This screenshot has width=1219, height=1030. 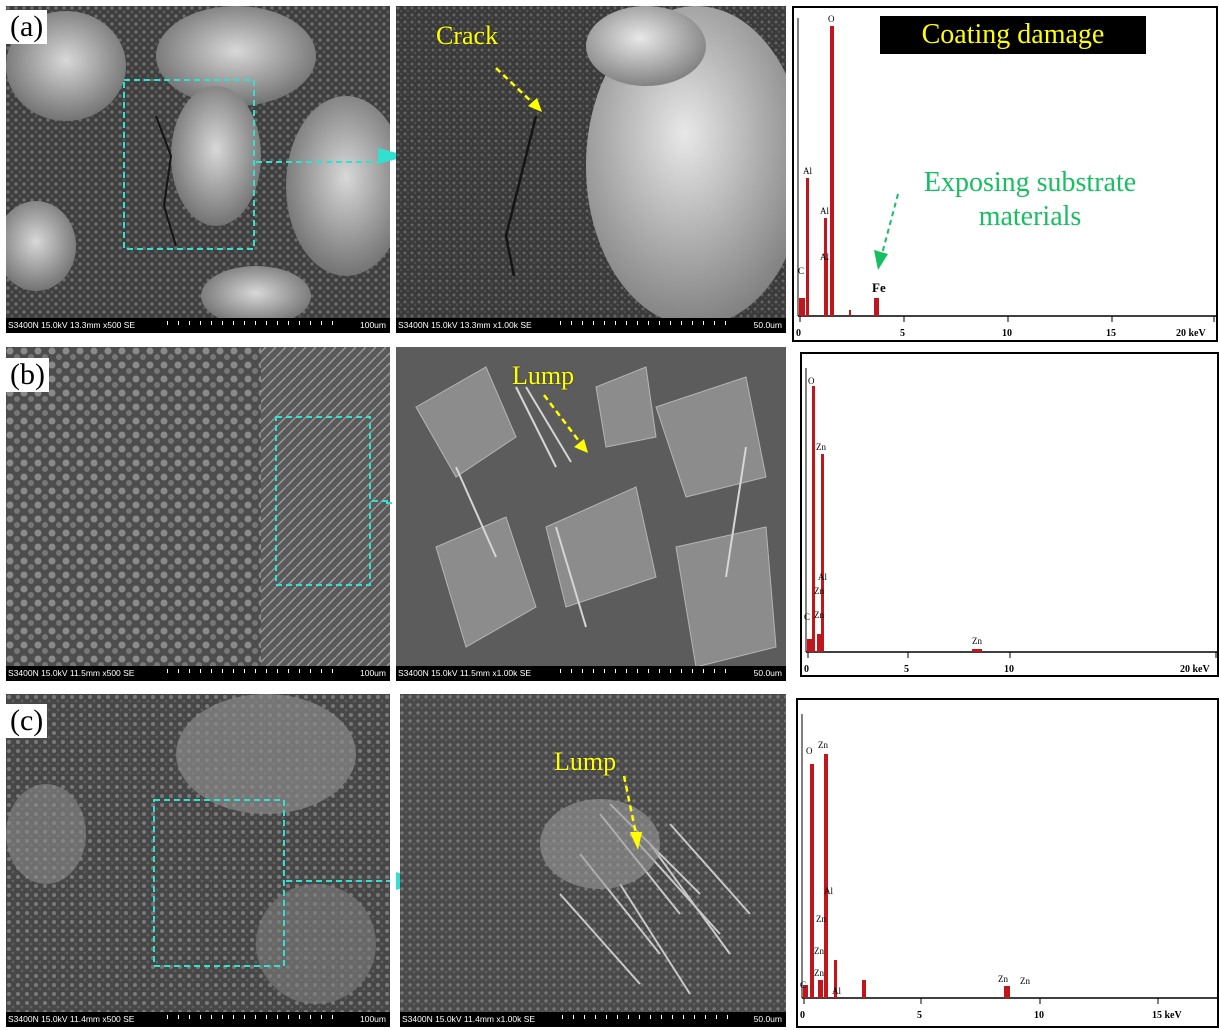 What do you see at coordinates (1111, 333) in the screenshot?
I see `eds-tick-3: 15` at bounding box center [1111, 333].